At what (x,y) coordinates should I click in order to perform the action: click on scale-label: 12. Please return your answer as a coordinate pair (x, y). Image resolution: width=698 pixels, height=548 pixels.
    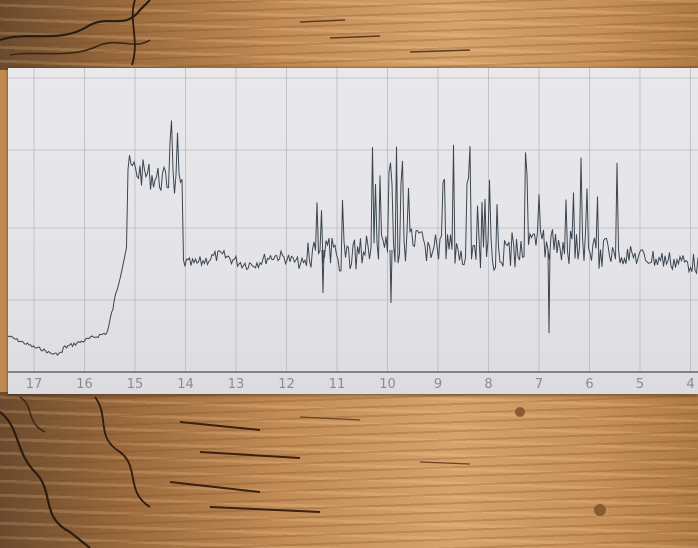
    Looking at the image, I should click on (286, 384).